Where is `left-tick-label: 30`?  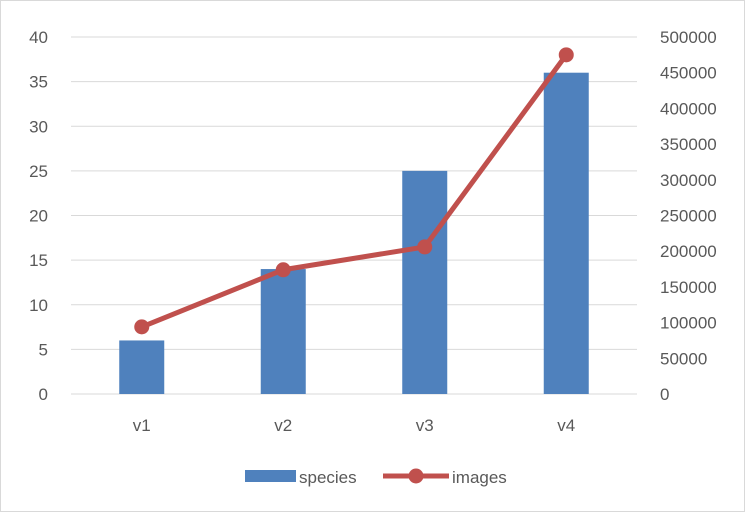
left-tick-label: 30 is located at coordinates (38, 126).